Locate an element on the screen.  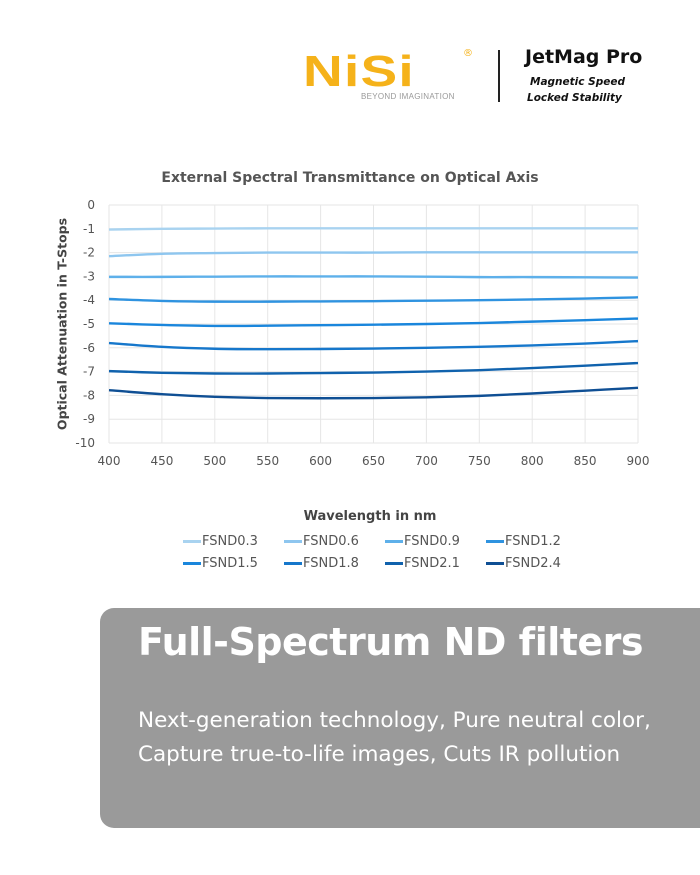
y-tick-label: -4 is located at coordinates (89, 300).